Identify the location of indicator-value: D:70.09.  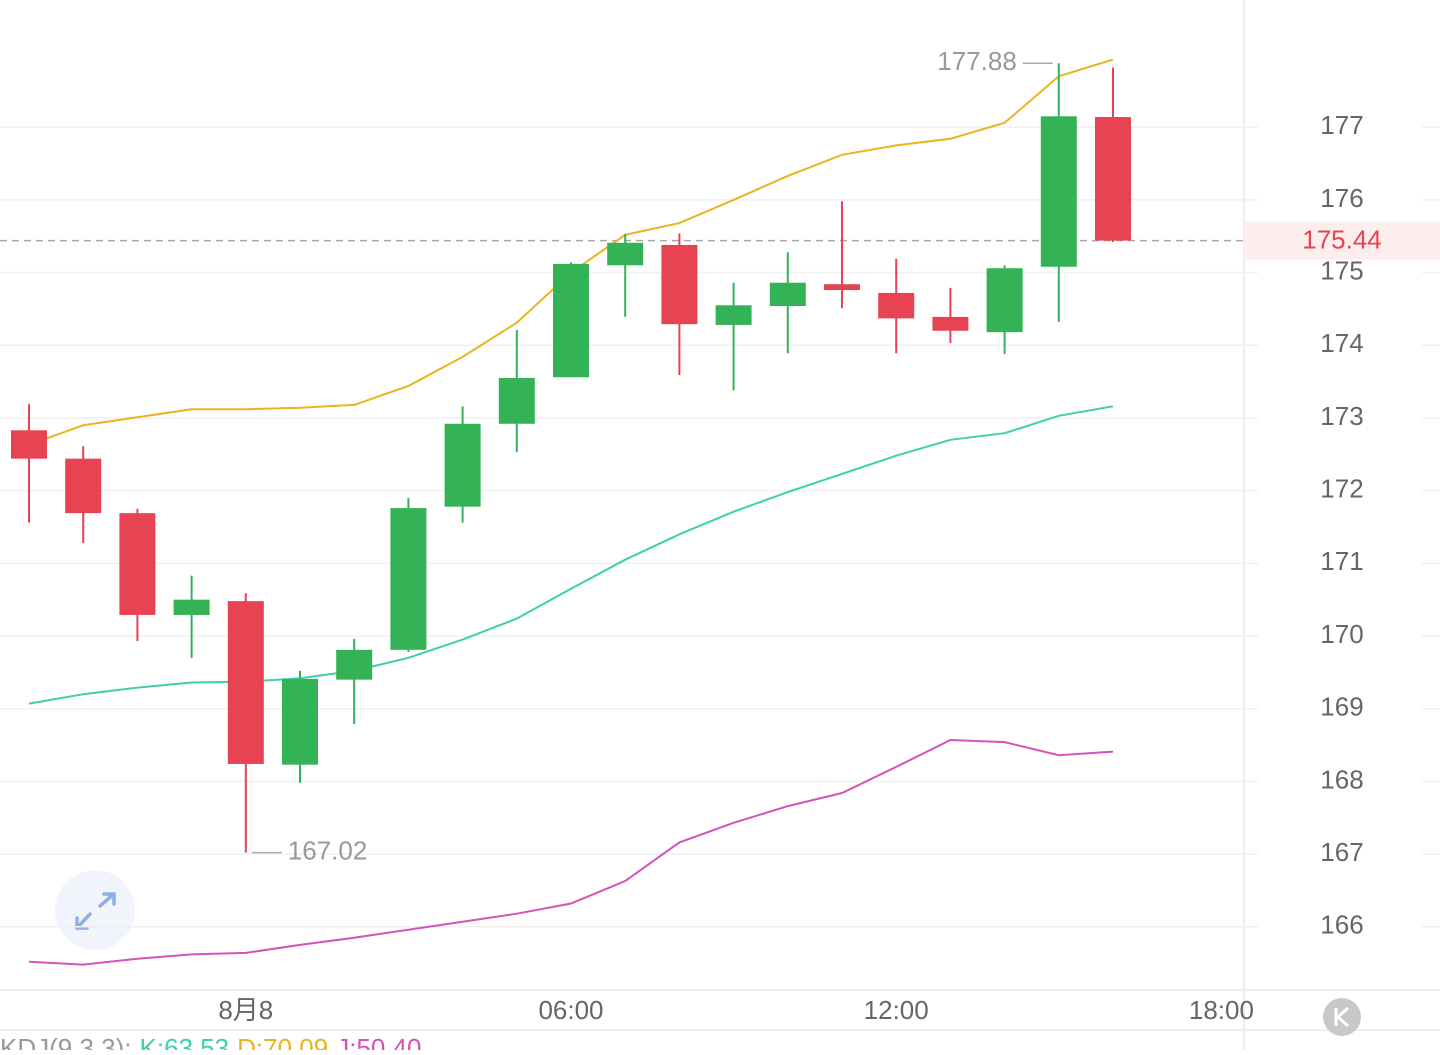
(282, 1041).